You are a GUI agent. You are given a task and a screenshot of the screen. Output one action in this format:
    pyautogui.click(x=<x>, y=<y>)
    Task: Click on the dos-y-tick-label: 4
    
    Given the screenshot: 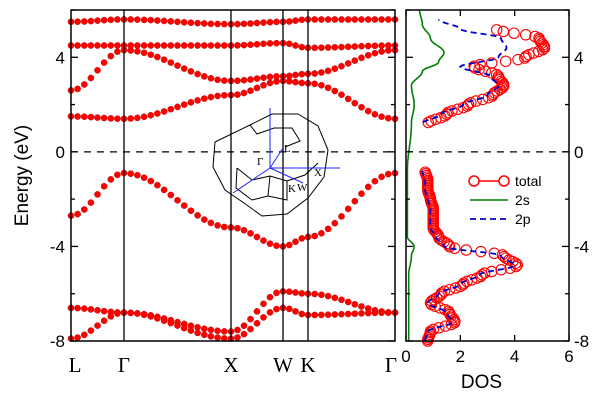 What is the action you would take?
    pyautogui.click(x=578, y=57)
    